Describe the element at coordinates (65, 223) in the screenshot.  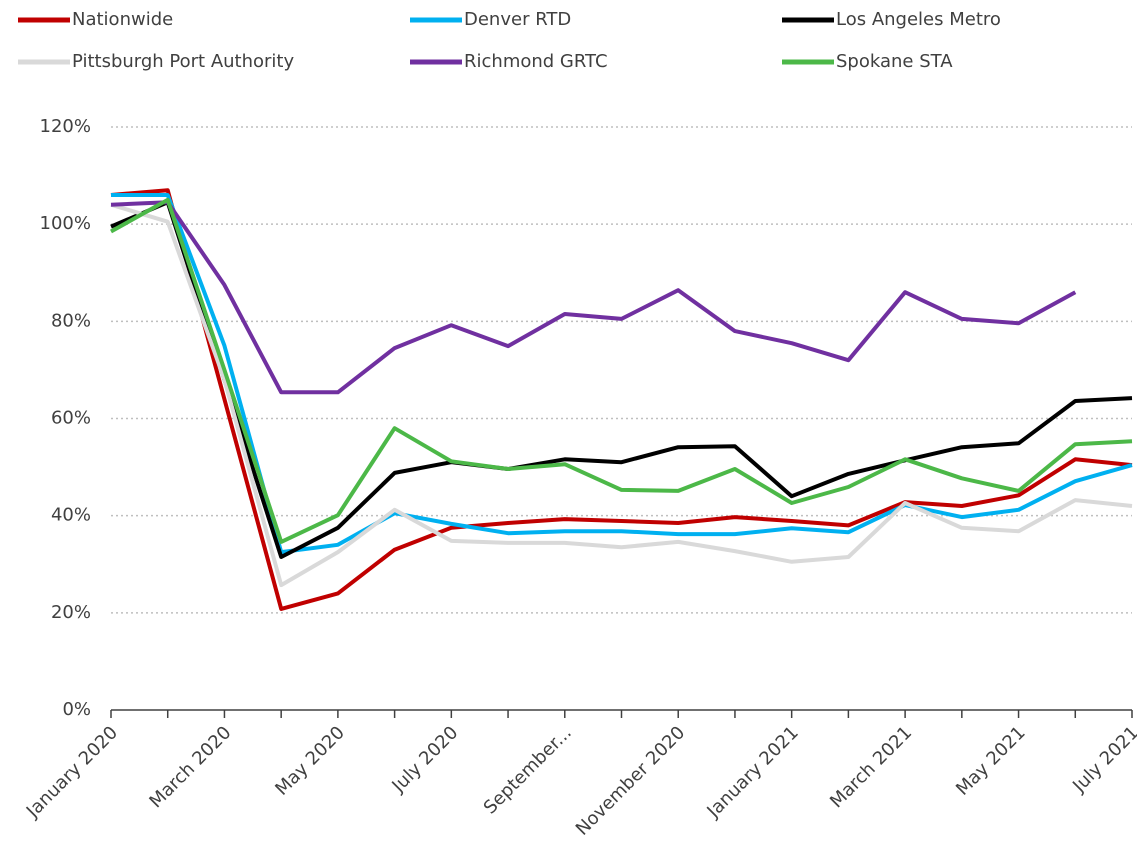
I see `y-tick-label: 100%` at that location.